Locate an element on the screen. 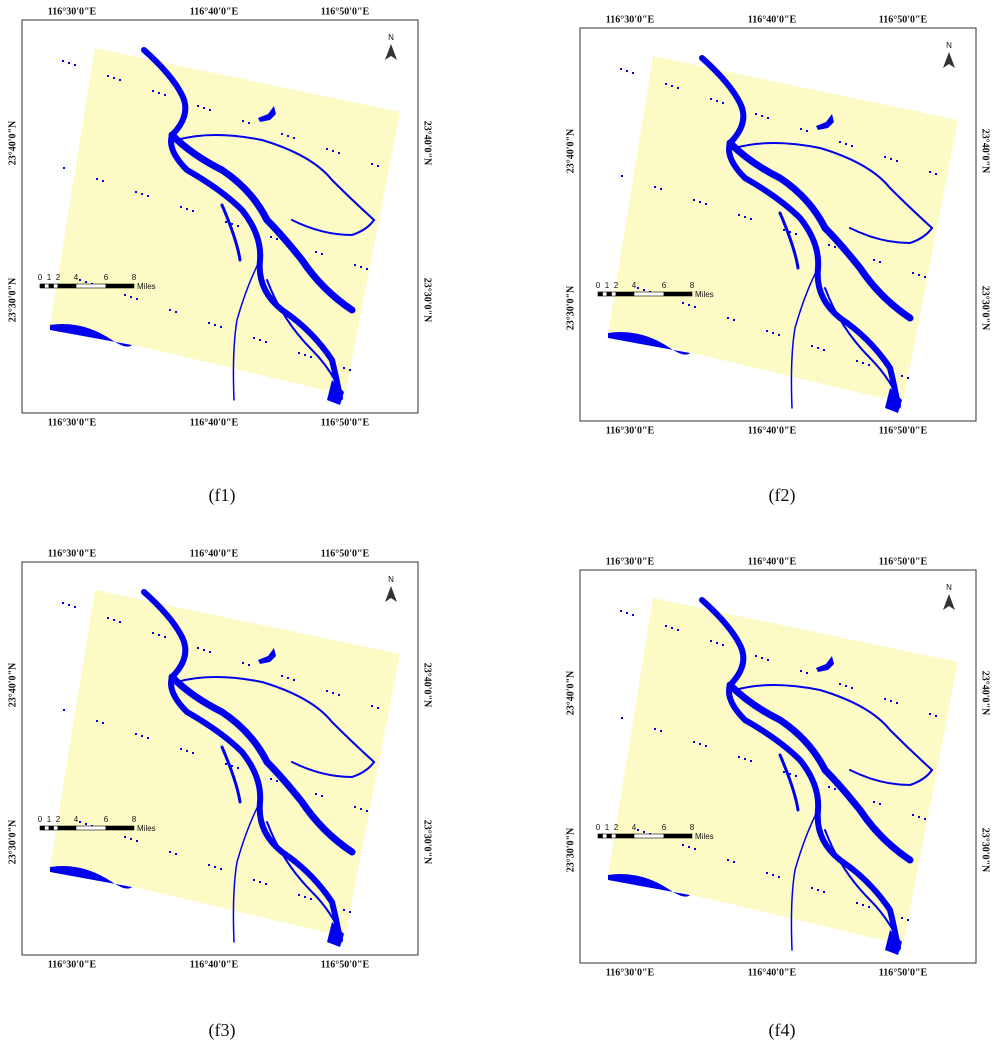  scale-label: 1 is located at coordinates (49, 277).